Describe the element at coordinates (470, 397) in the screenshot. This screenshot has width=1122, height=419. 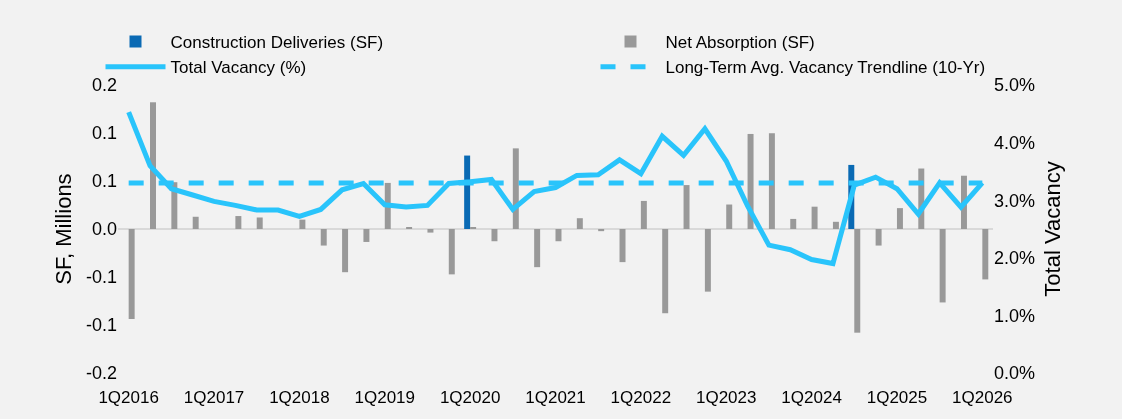
I see `x-tick-label: 1Q2020` at that location.